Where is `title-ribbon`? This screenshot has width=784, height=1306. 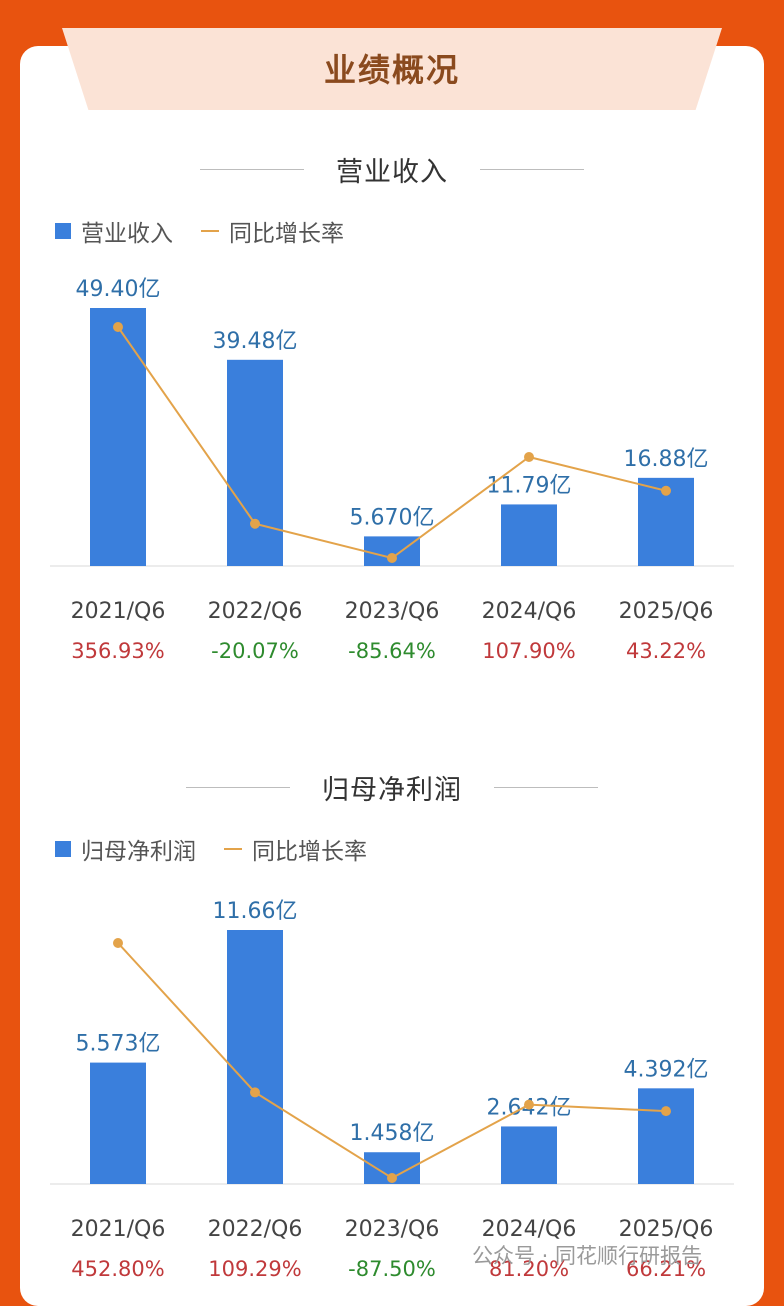 title-ribbon is located at coordinates (392, 69).